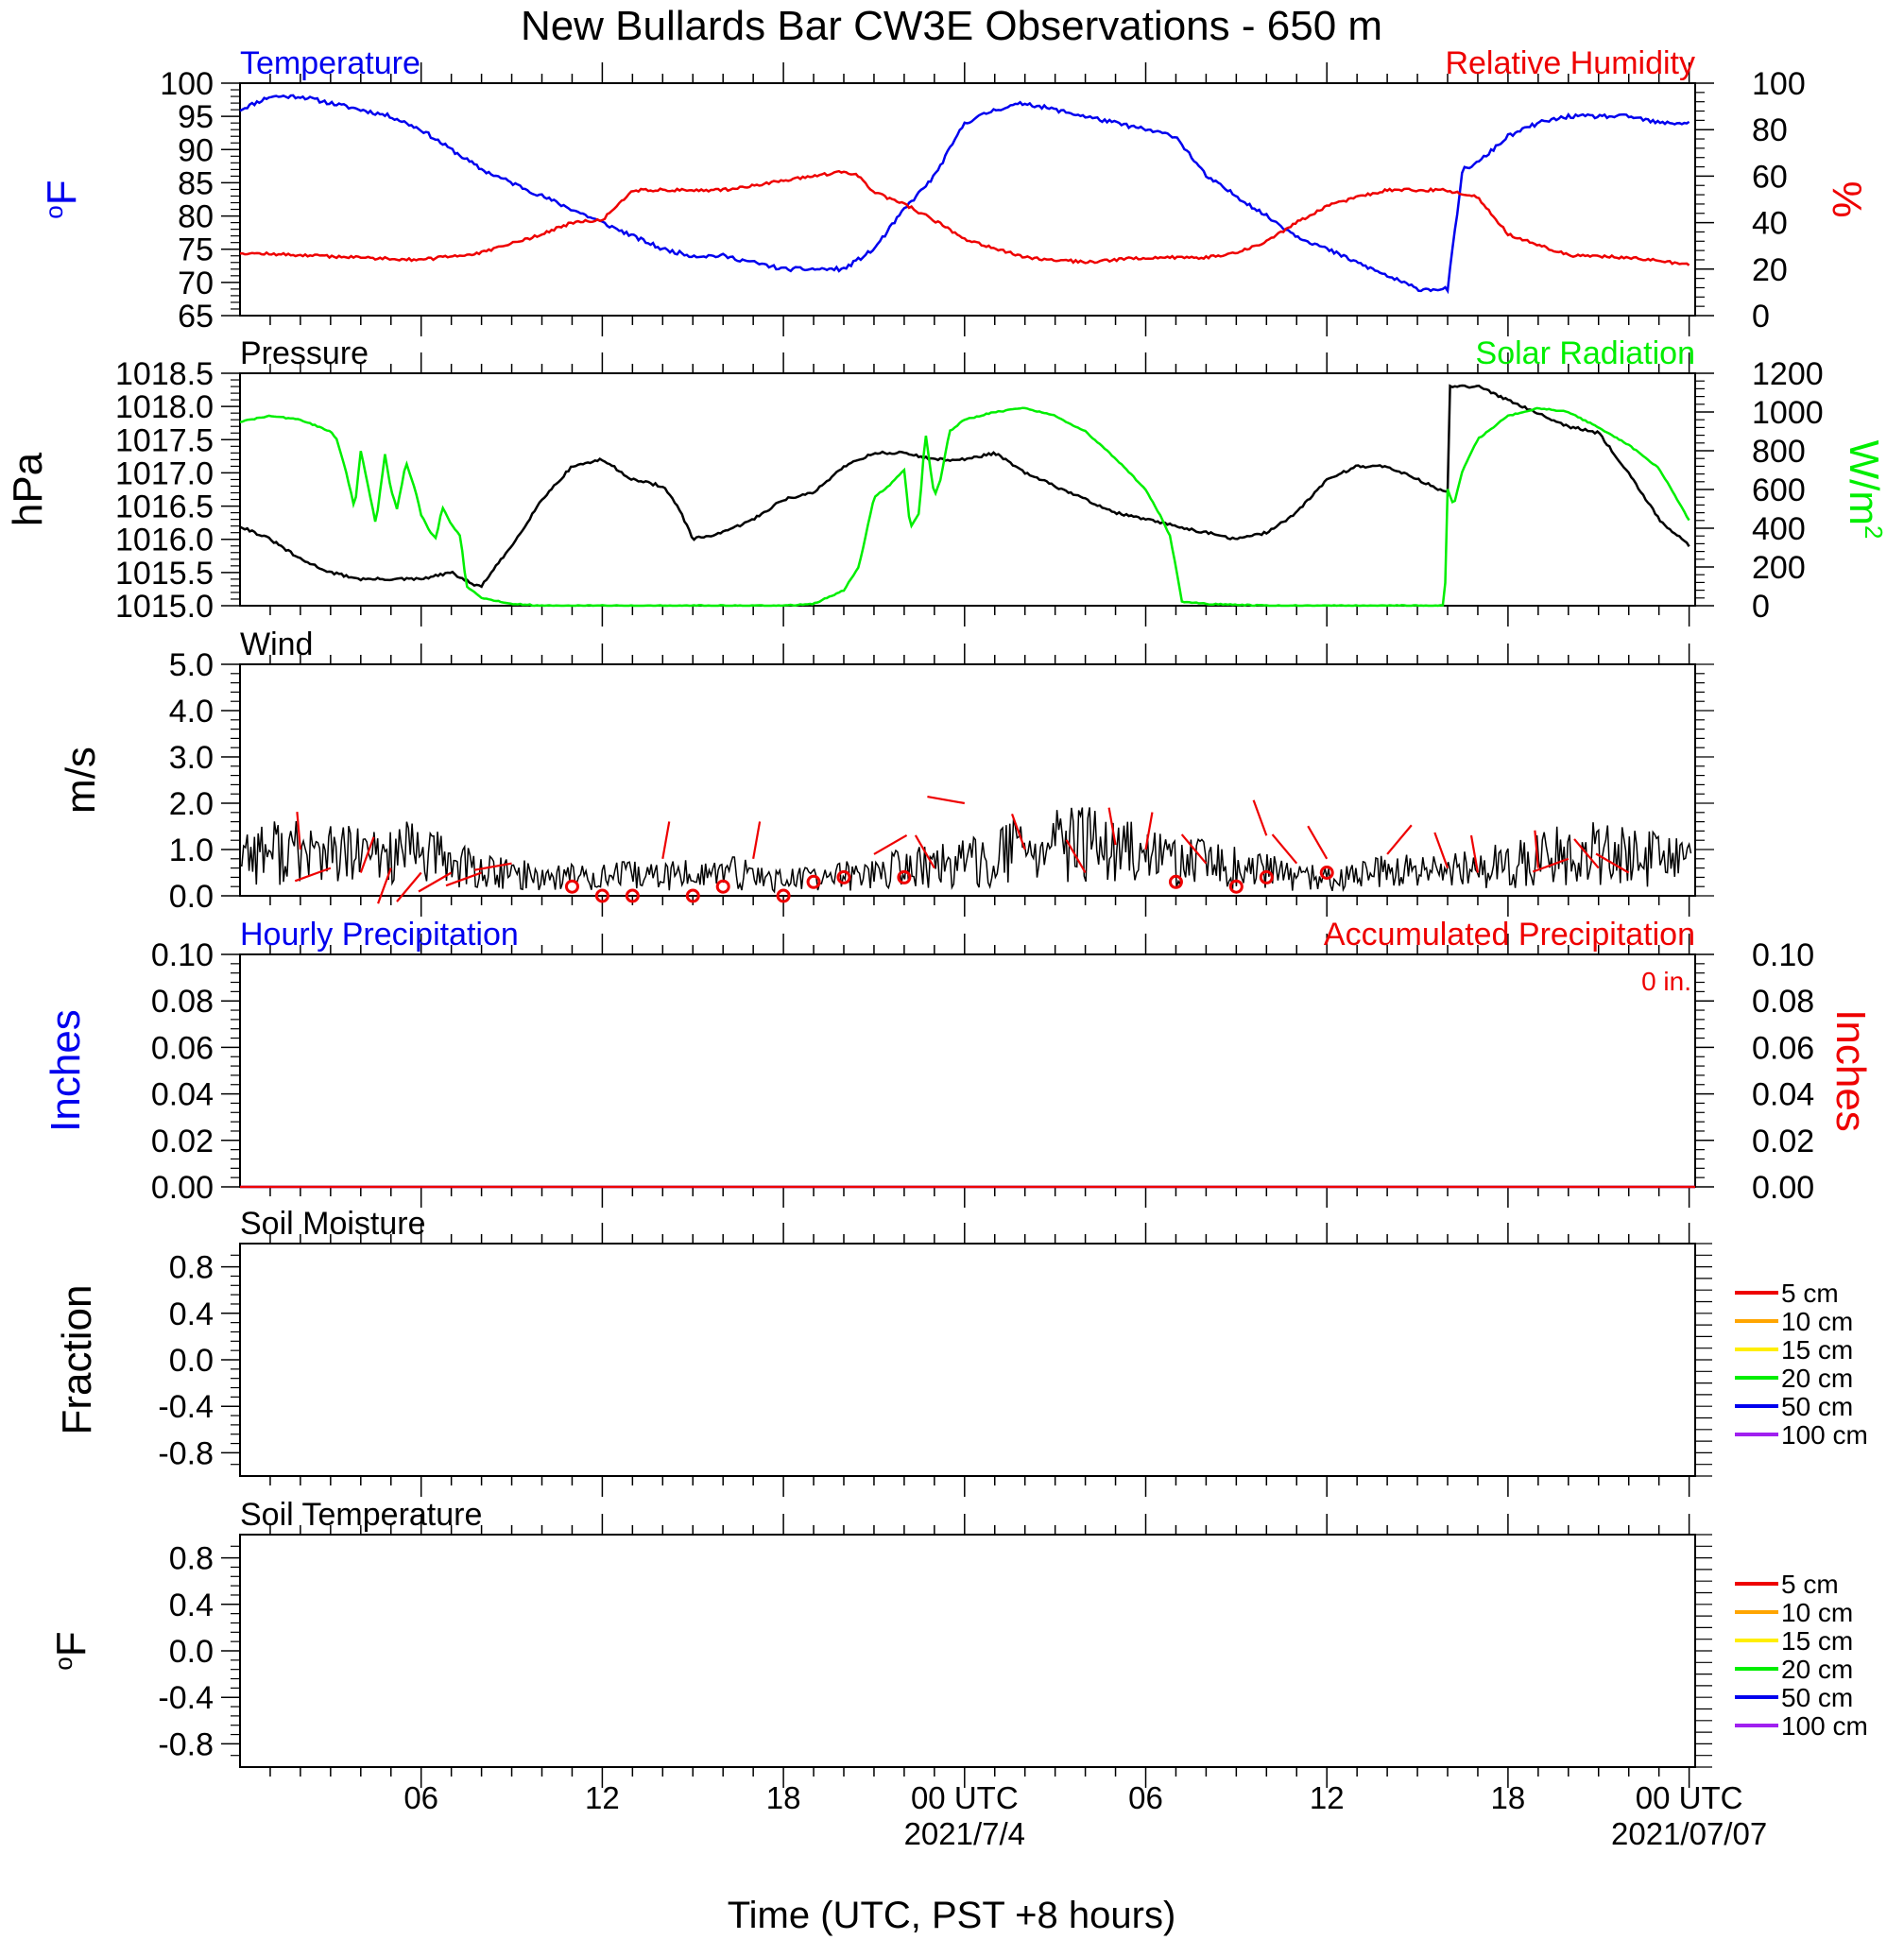 The height and width of the screenshot is (1940, 1904). I want to click on date-label: 2021/7/4, so click(964, 1834).